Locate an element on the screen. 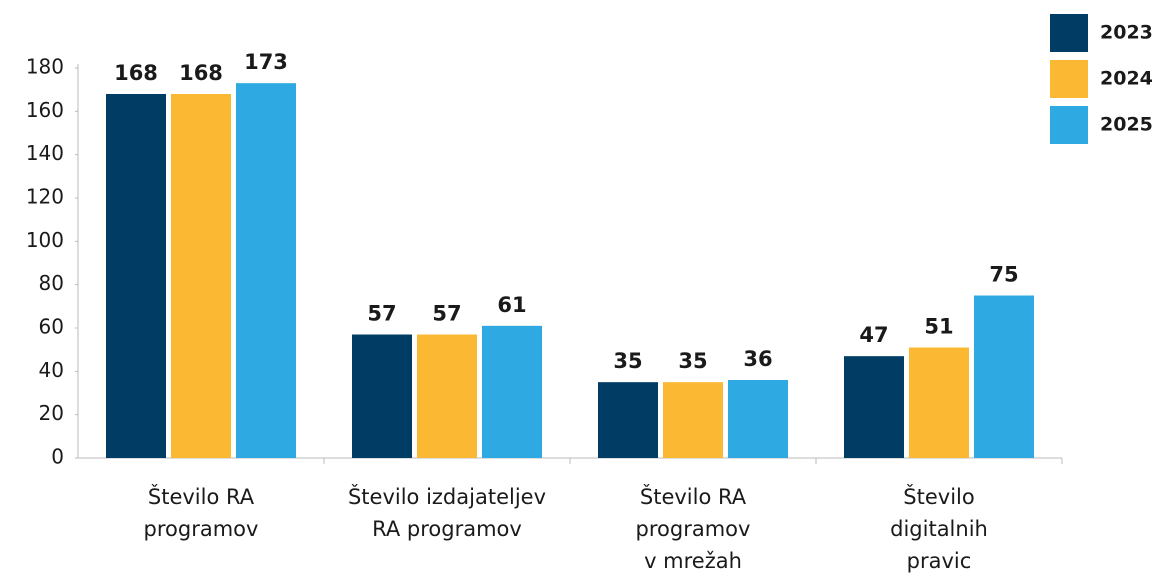  value-label: 36 is located at coordinates (757, 359).